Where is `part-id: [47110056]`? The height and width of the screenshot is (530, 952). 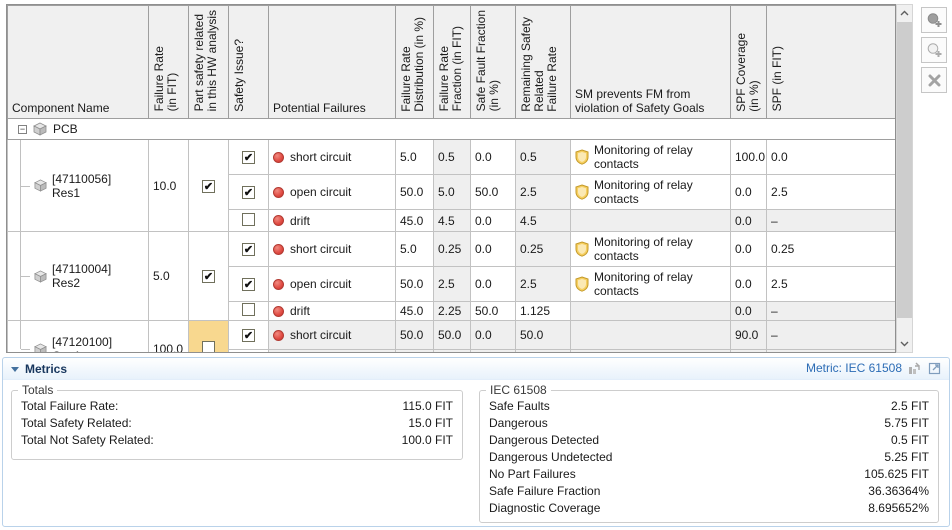 part-id: [47110056] is located at coordinates (82, 178).